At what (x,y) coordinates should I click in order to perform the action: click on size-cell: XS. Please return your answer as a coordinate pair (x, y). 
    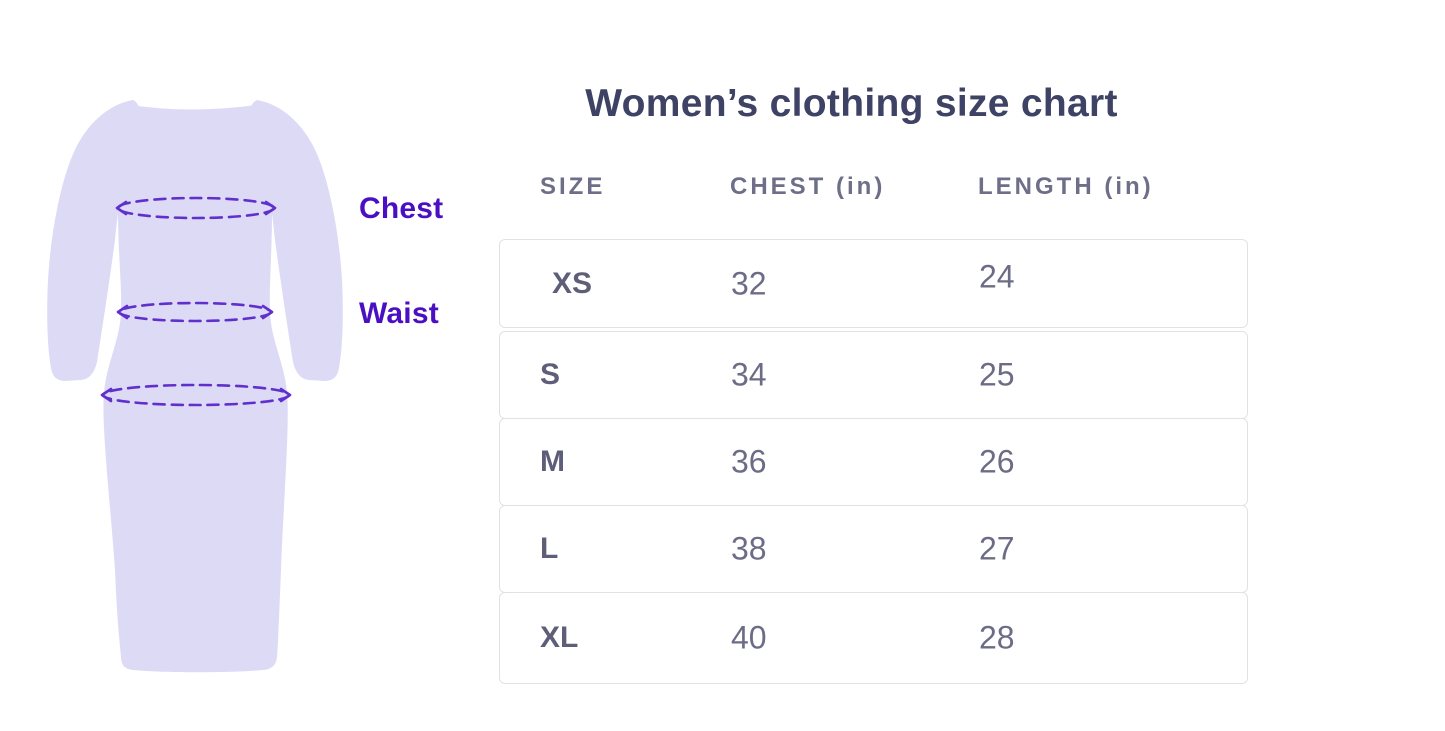
    Looking at the image, I should click on (572, 283).